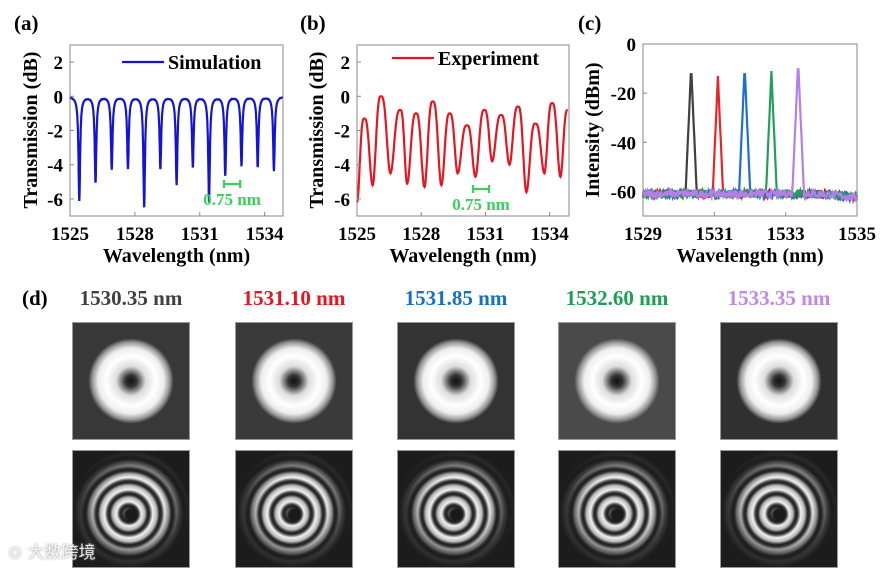 Image resolution: width=890 pixels, height=569 pixels. Describe the element at coordinates (623, 143) in the screenshot. I see `y-tick-label: -40` at that location.